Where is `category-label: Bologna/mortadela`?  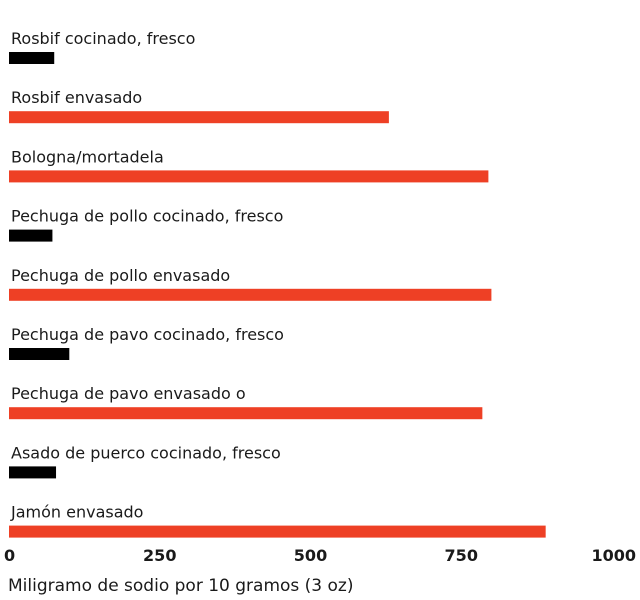
category-label: Bologna/mortadela is located at coordinates (87, 156).